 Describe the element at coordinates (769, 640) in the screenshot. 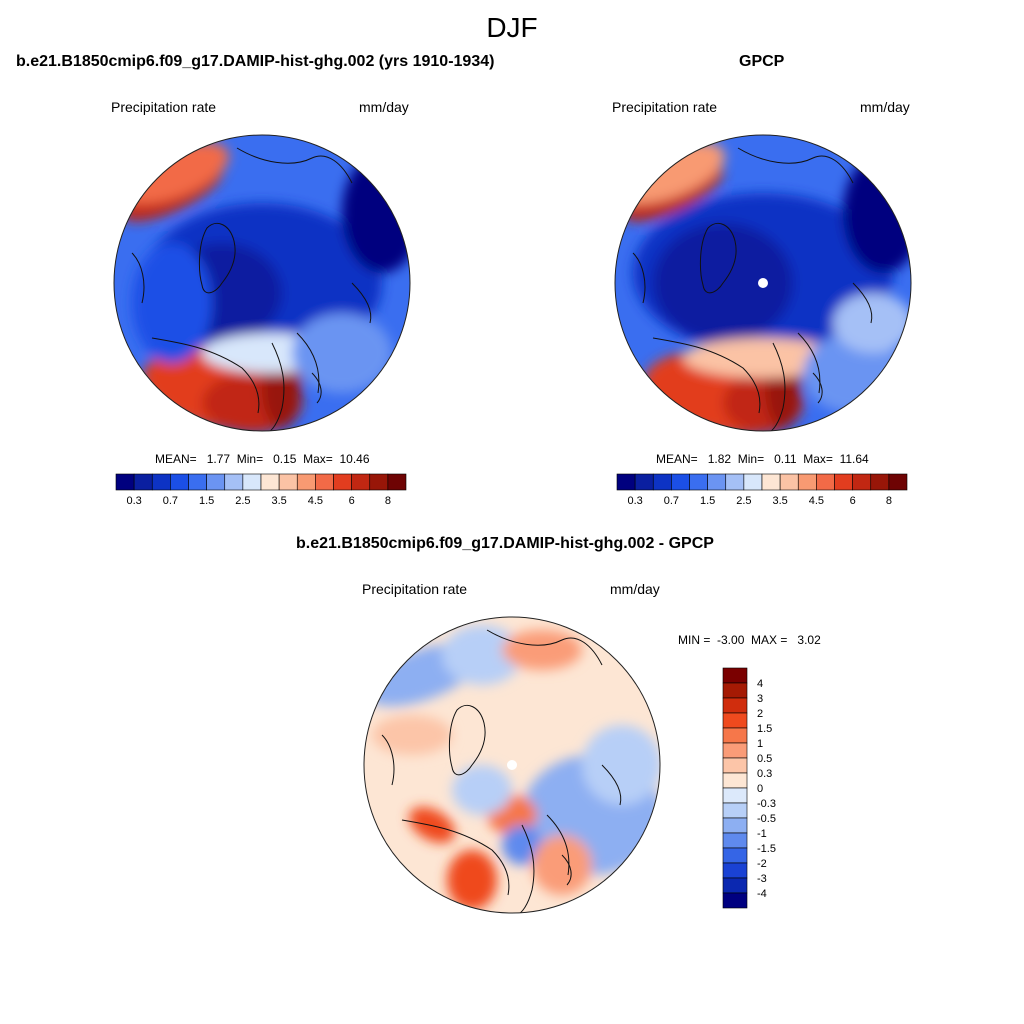

I see `panel-3-max-label: MAX =` at that location.